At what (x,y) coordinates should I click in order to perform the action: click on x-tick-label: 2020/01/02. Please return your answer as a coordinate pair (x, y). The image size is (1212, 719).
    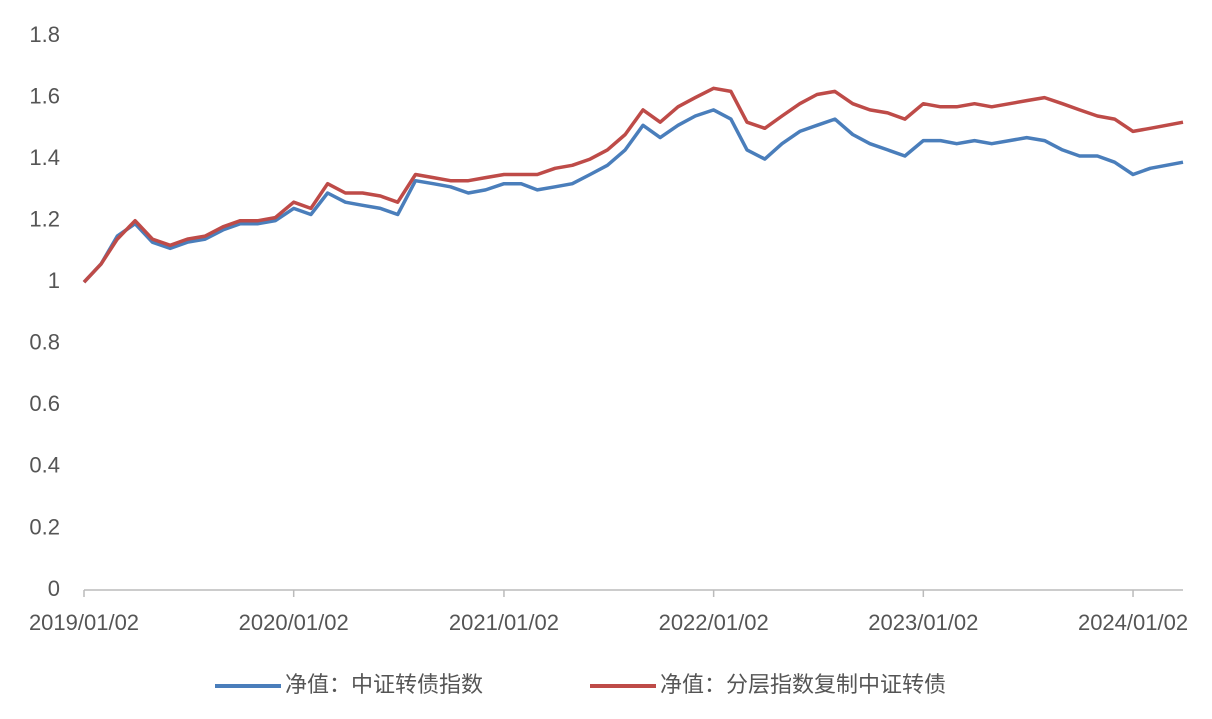
    Looking at the image, I should click on (294, 622).